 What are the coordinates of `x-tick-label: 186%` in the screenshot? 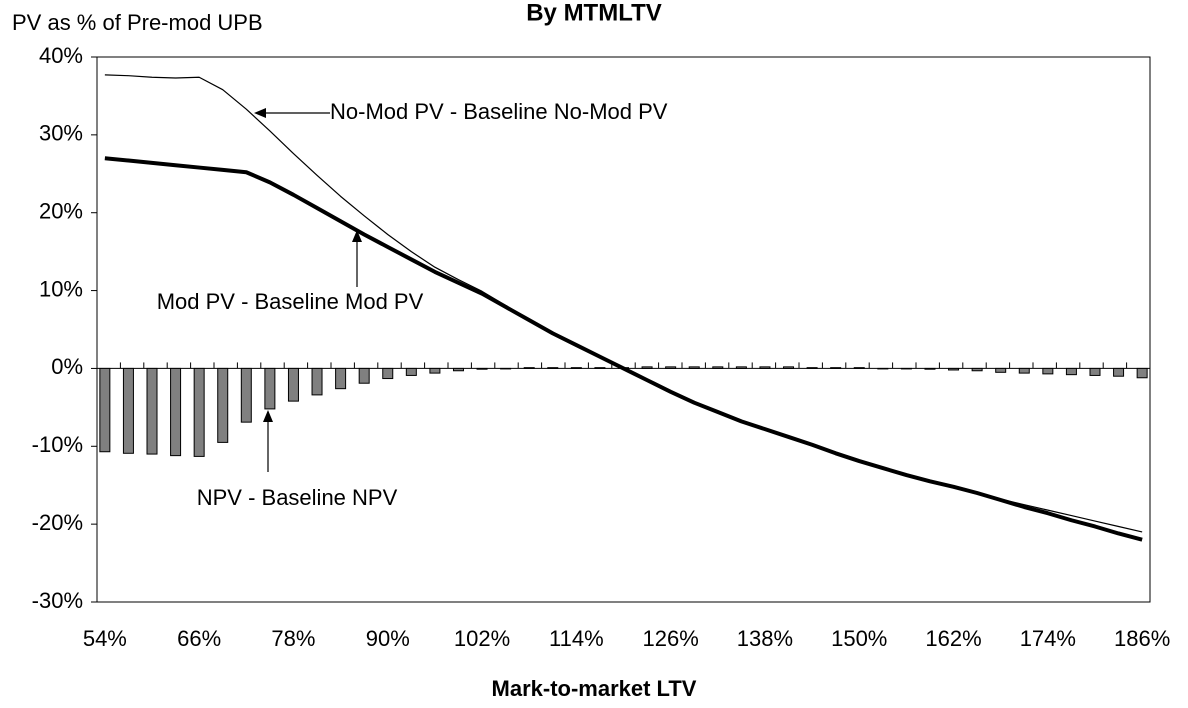 It's located at (1142, 638).